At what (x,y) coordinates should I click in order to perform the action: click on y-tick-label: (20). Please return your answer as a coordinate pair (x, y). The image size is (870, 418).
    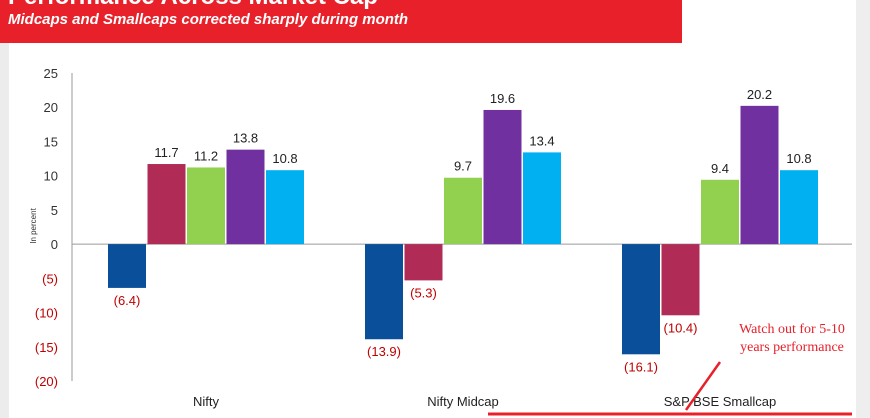
    Looking at the image, I should click on (46, 381).